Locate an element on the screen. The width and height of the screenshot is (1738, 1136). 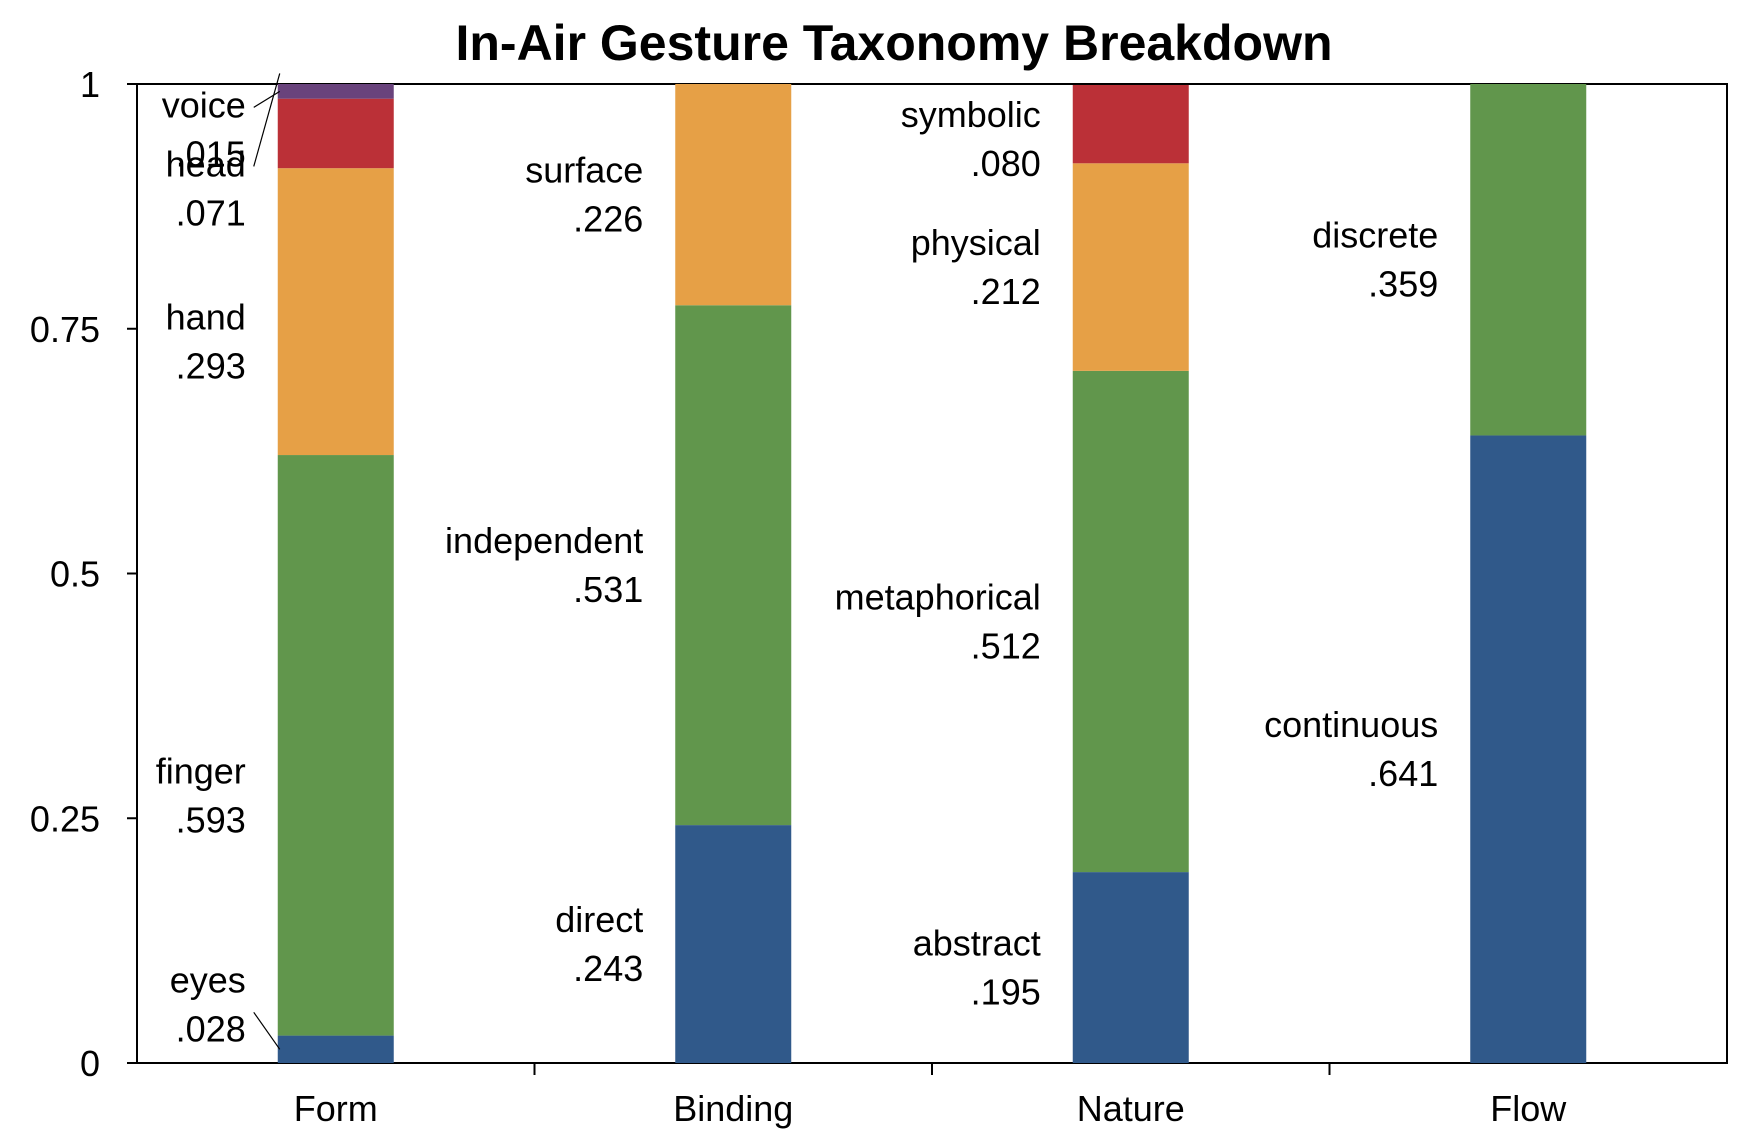
bar-form-hand is located at coordinates (335, 312).